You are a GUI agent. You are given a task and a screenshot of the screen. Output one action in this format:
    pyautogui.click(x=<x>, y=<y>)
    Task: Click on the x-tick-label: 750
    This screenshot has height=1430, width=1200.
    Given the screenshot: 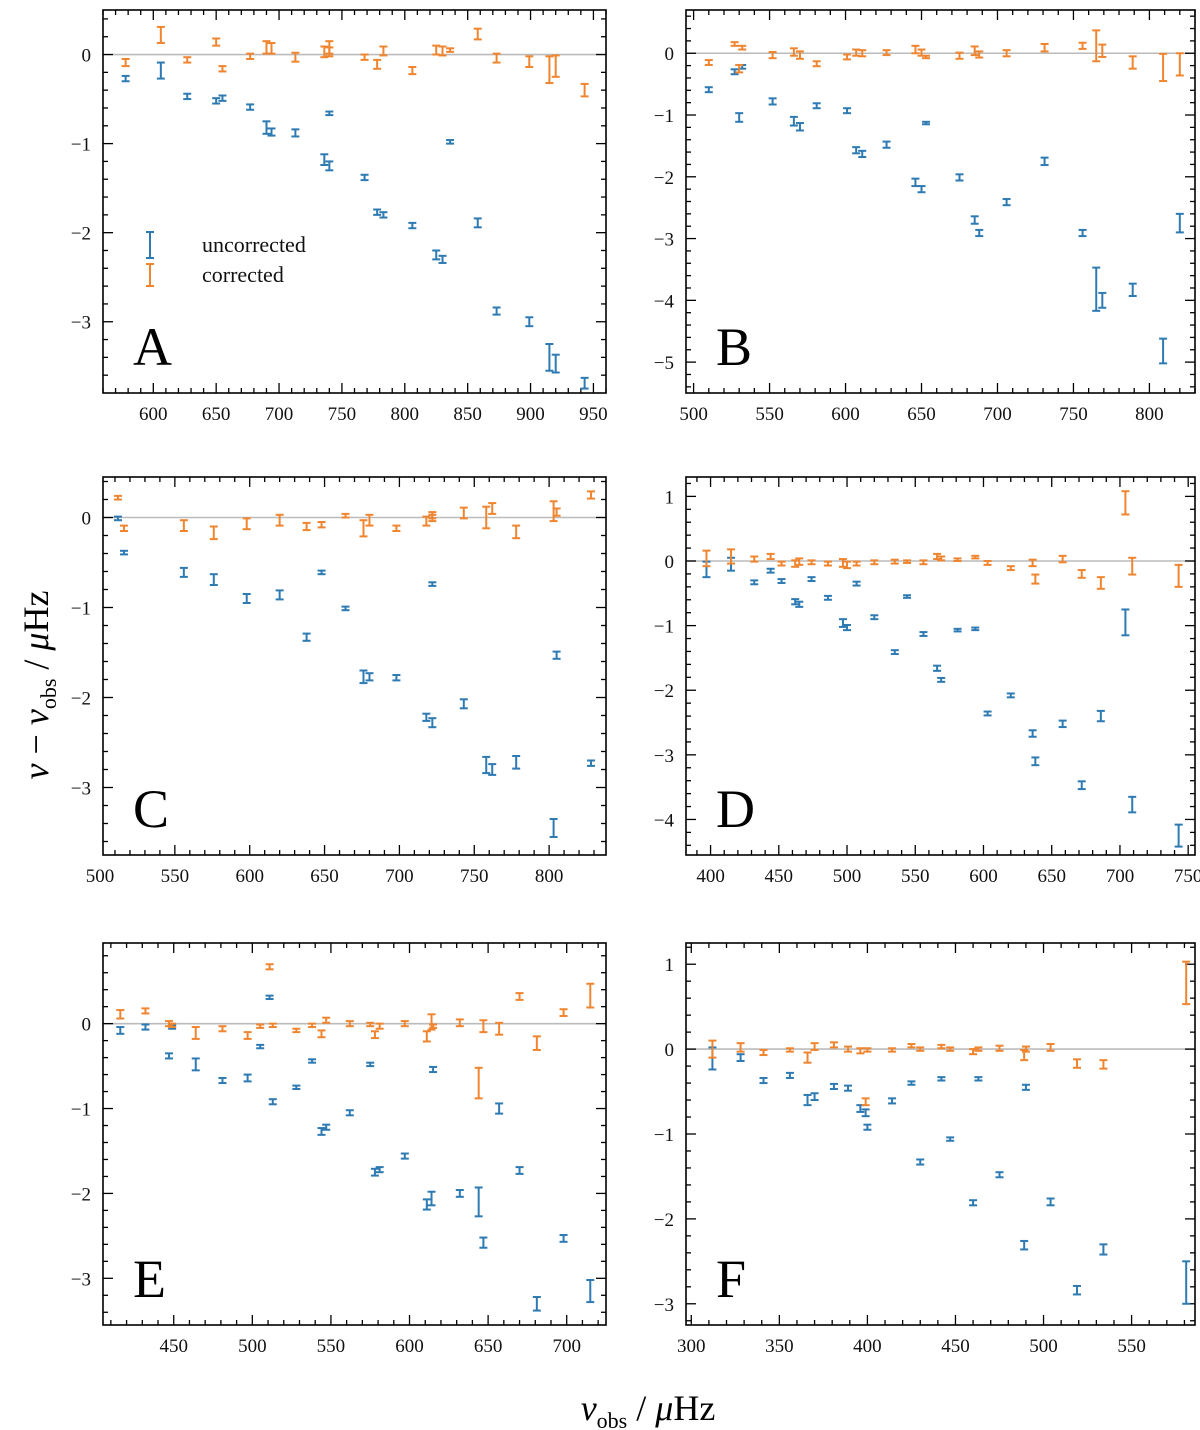 What is the action you would take?
    pyautogui.click(x=474, y=876)
    